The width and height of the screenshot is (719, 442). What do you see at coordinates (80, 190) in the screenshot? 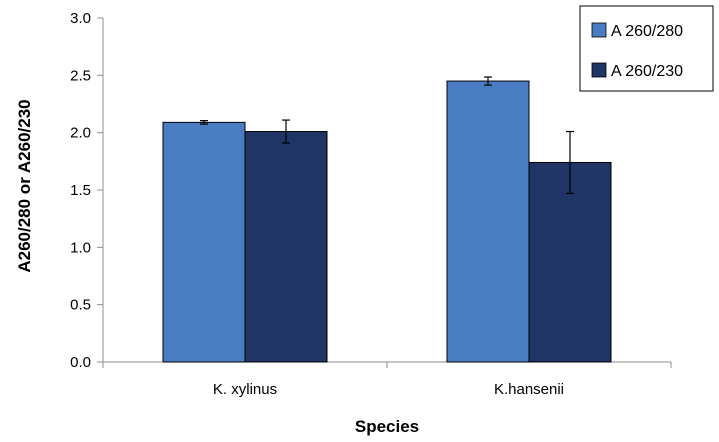
I see `y-tick-label: 1.5` at bounding box center [80, 190].